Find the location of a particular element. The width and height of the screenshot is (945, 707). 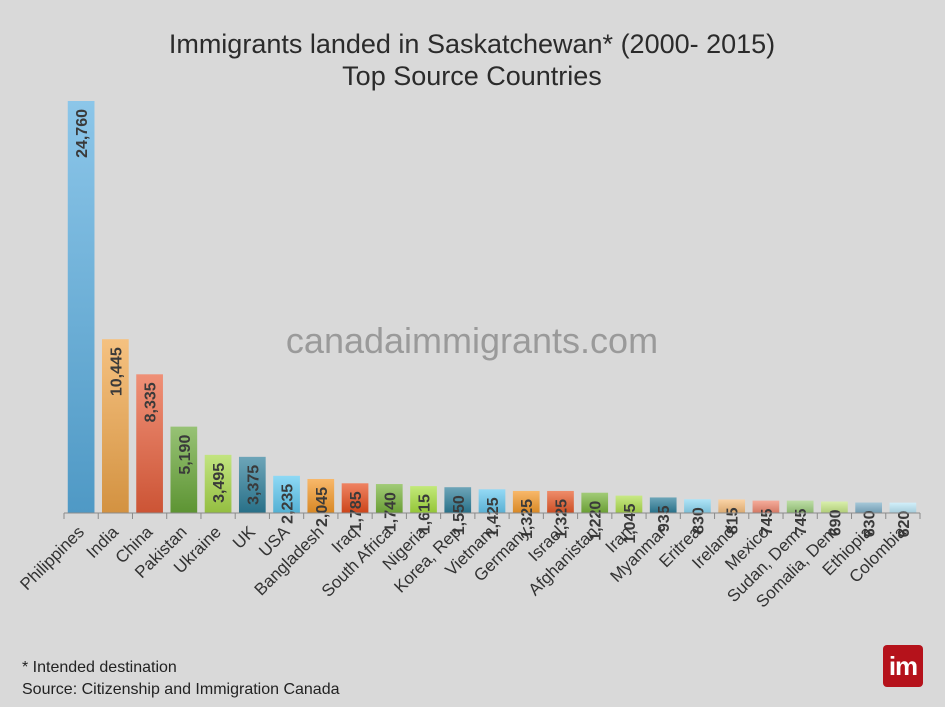

bar-somalia-dem is located at coordinates (834, 507).